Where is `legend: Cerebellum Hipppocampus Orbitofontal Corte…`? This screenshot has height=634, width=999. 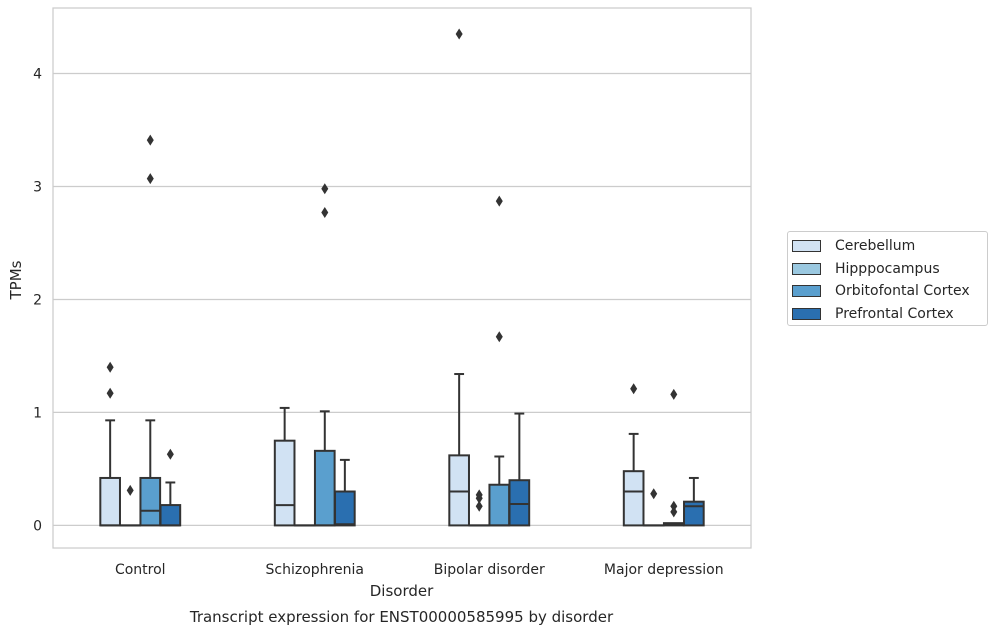 legend: Cerebellum Hipppocampus Orbitofontal Corte… is located at coordinates (887, 278).